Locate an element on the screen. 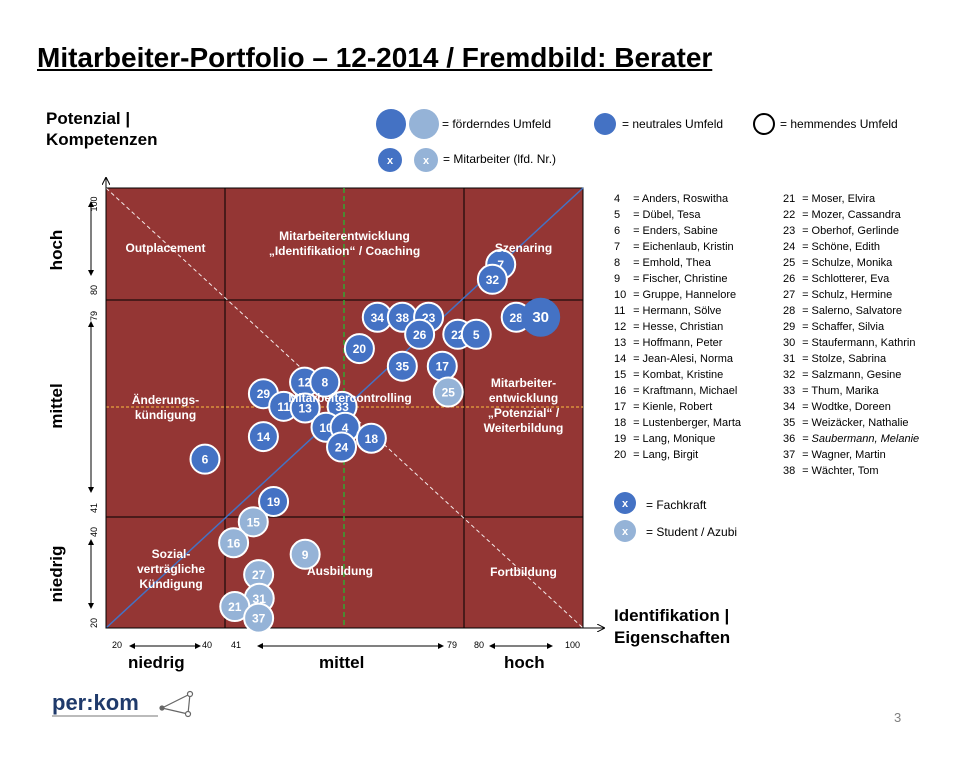 Image resolution: width=960 pixels, height=760 pixels. bubble-label: 4 is located at coordinates (345, 428).